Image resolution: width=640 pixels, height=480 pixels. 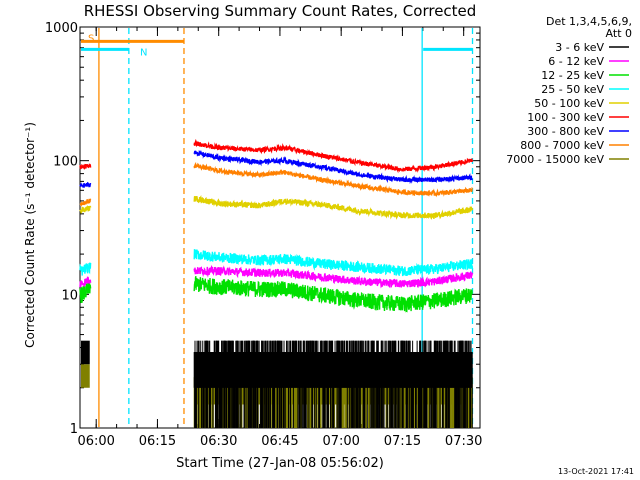 What do you see at coordinates (277, 384) in the screenshot?
I see `series-3-6kev` at bounding box center [277, 384].